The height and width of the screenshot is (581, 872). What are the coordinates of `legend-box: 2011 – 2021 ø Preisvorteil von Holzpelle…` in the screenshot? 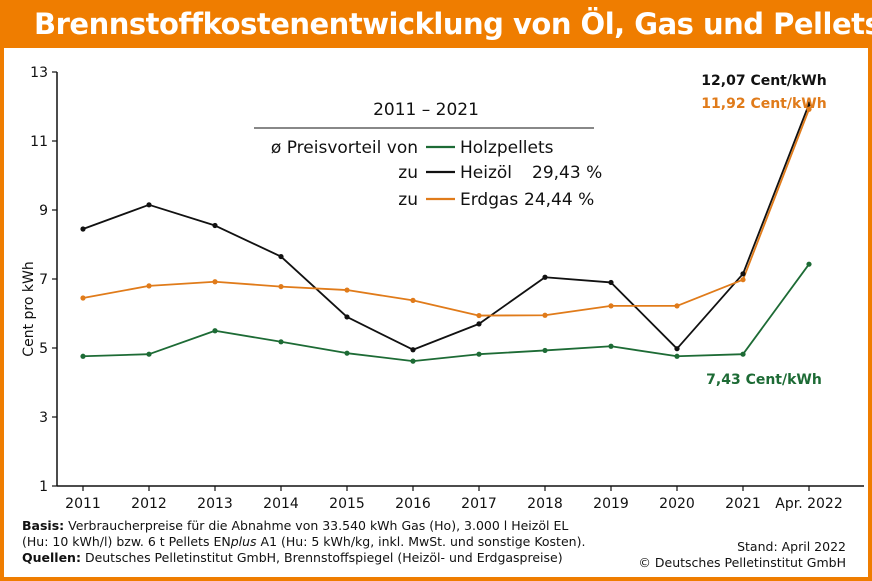 It's located at (428, 155).